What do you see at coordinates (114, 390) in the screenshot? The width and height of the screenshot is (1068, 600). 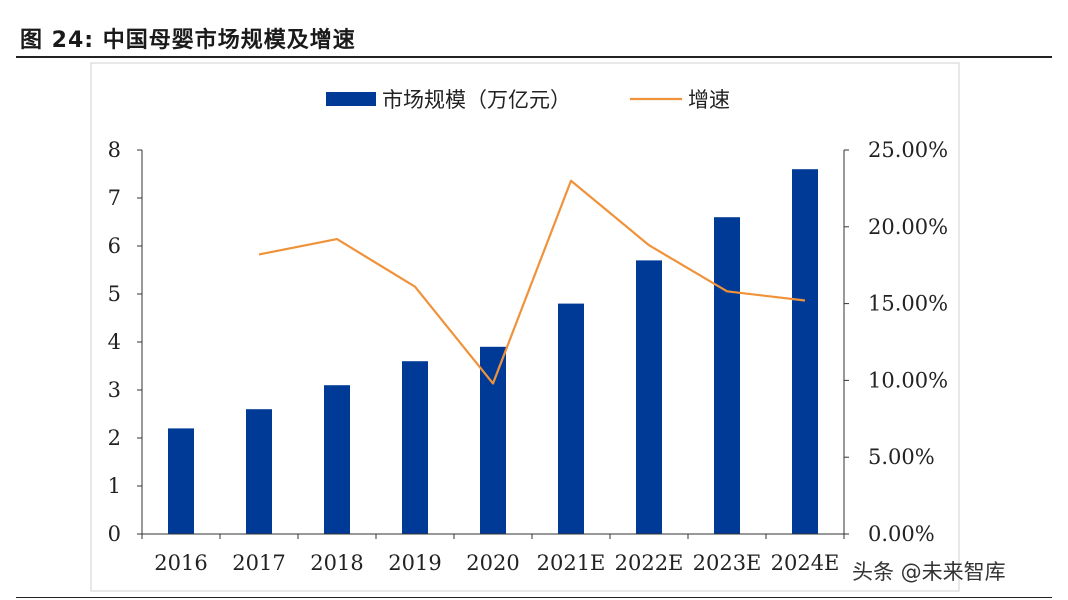 I see `left-tick-label: 3` at bounding box center [114, 390].